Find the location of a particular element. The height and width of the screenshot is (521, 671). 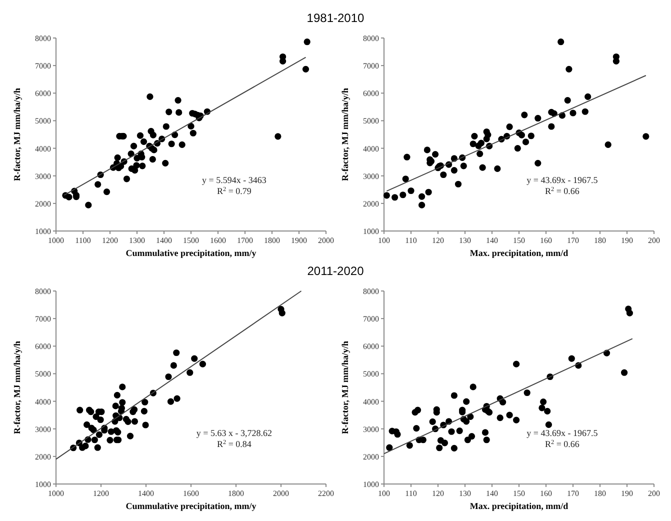

annotation: y = 5.63 x - 3,728.62 is located at coordinates (234, 433).